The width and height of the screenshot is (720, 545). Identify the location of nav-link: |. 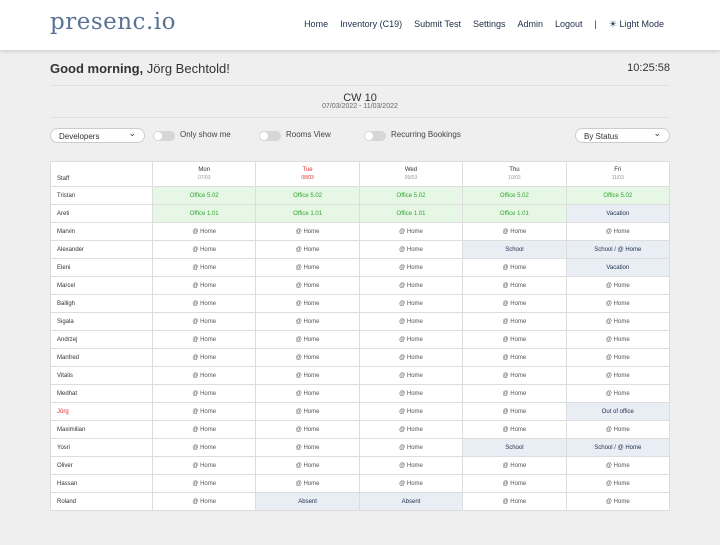
(595, 24).